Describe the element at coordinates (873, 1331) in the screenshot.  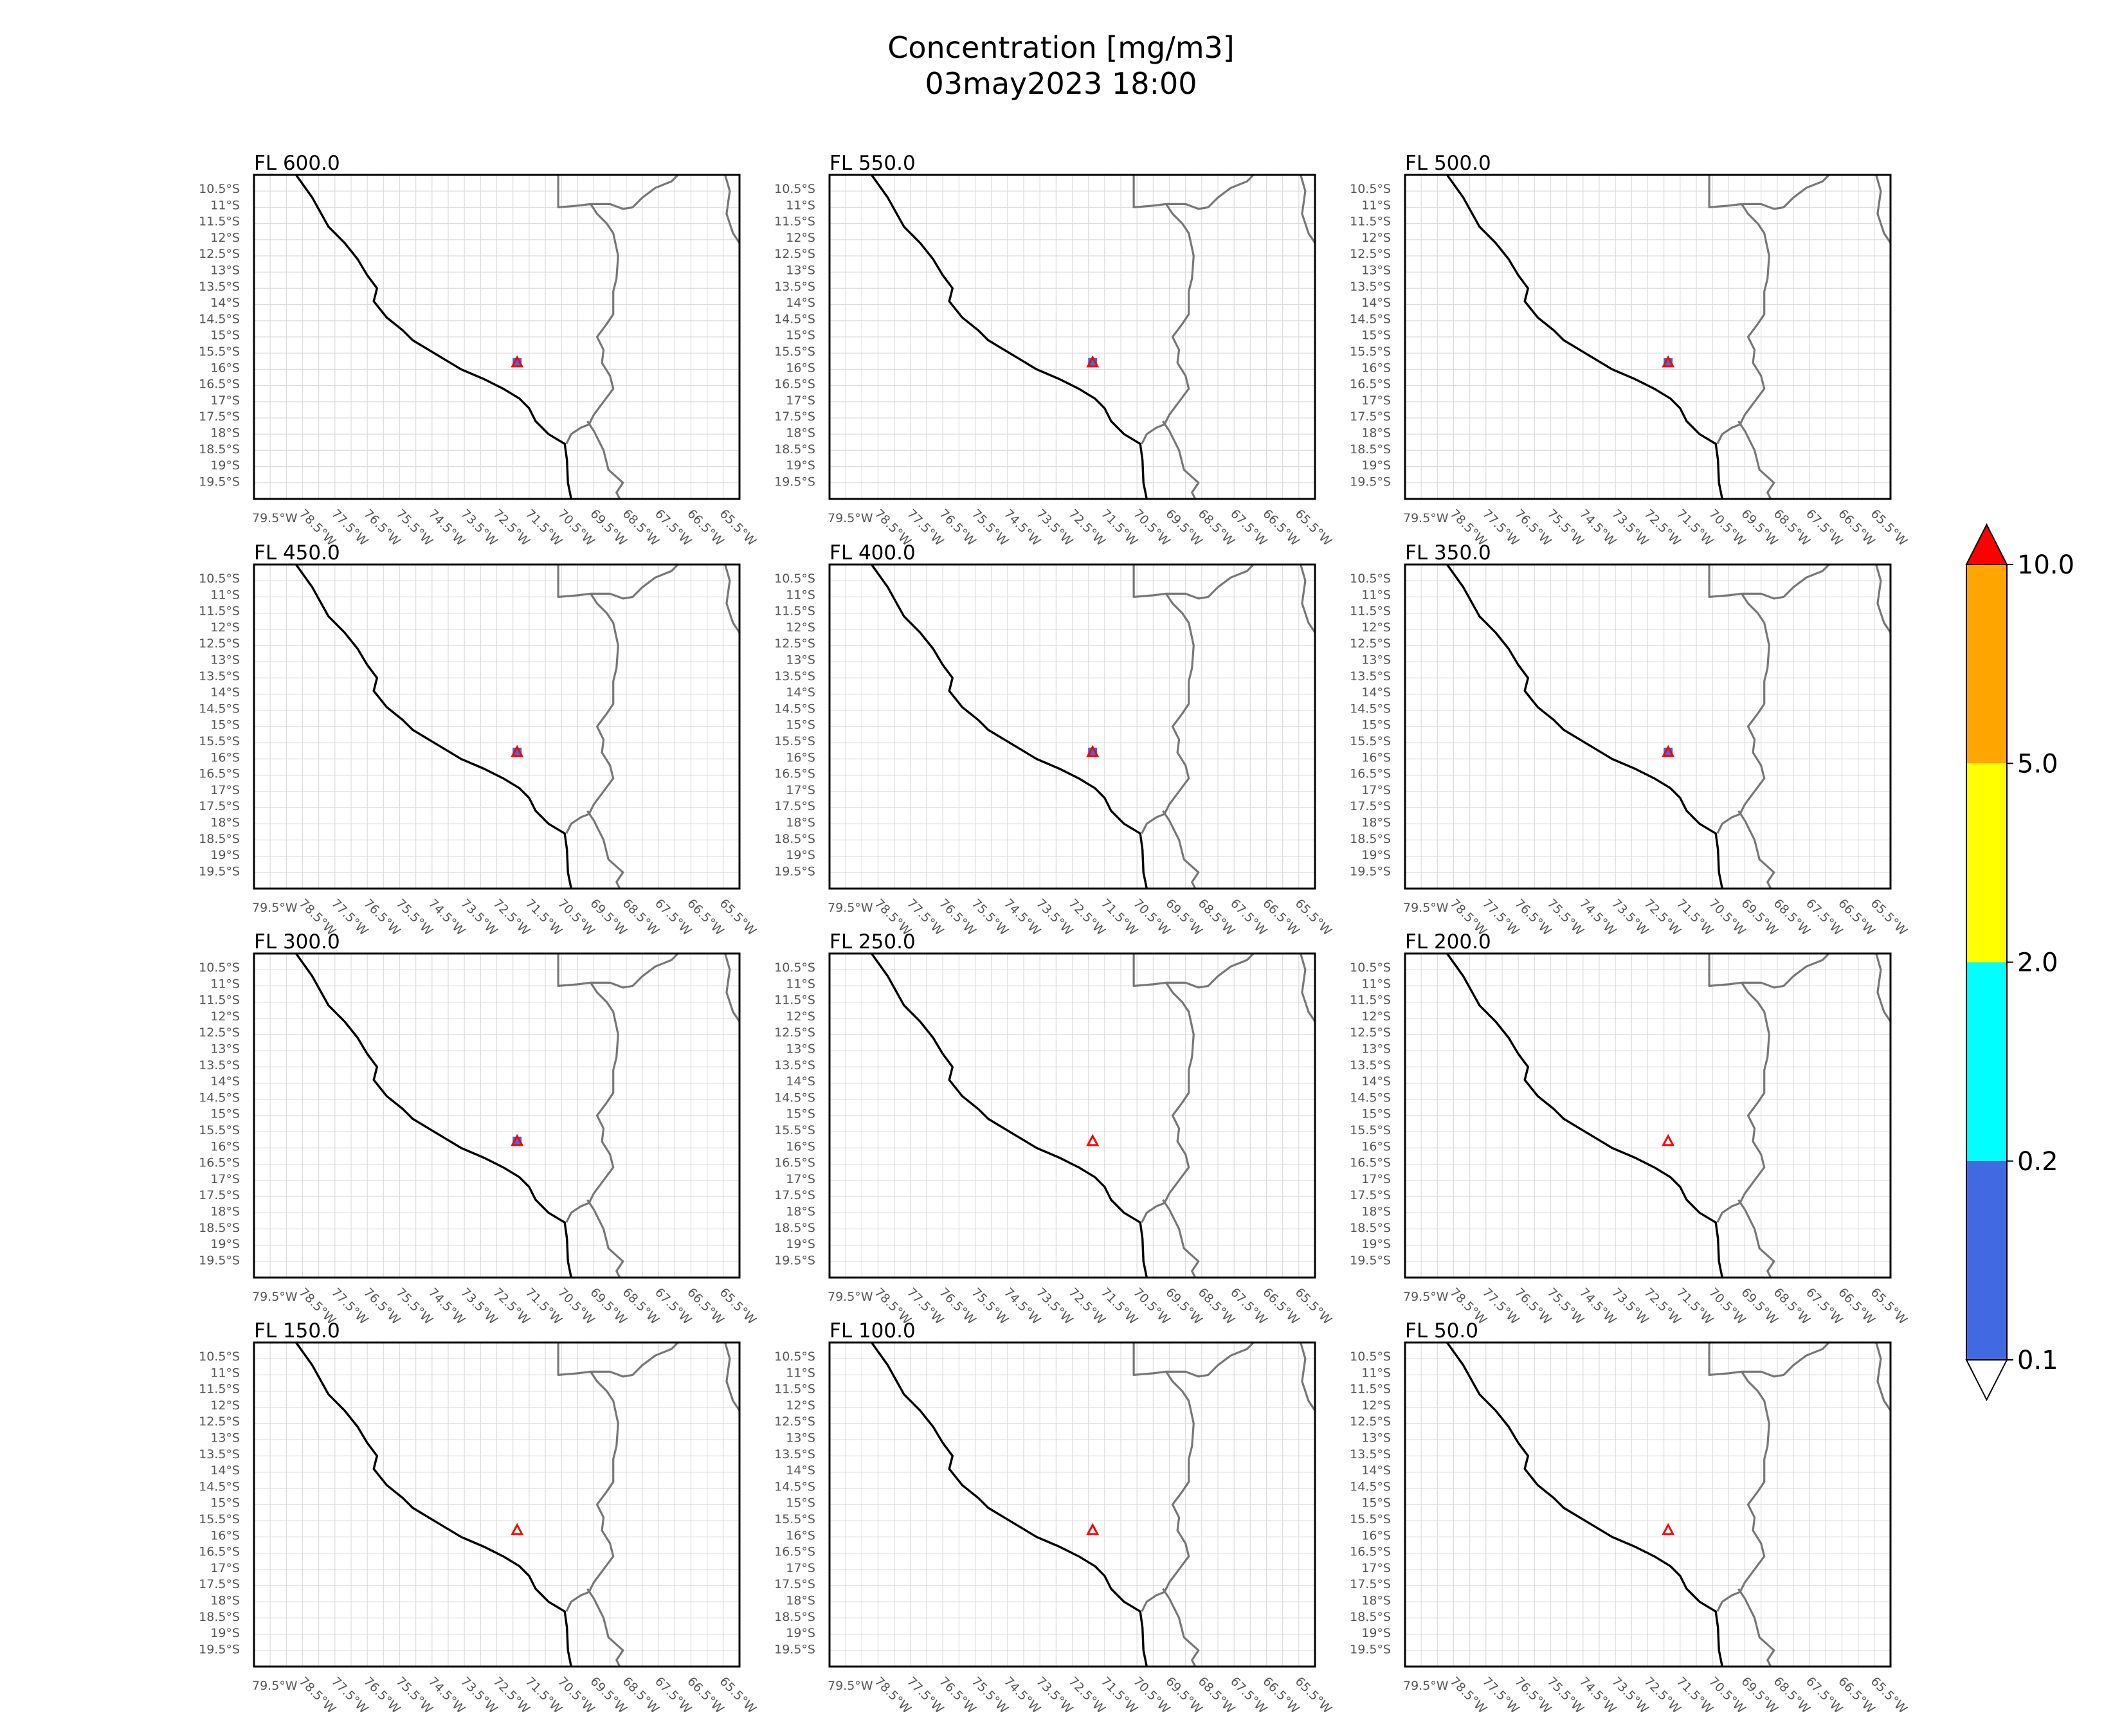
I see `panel-title: FL 100.0` at that location.